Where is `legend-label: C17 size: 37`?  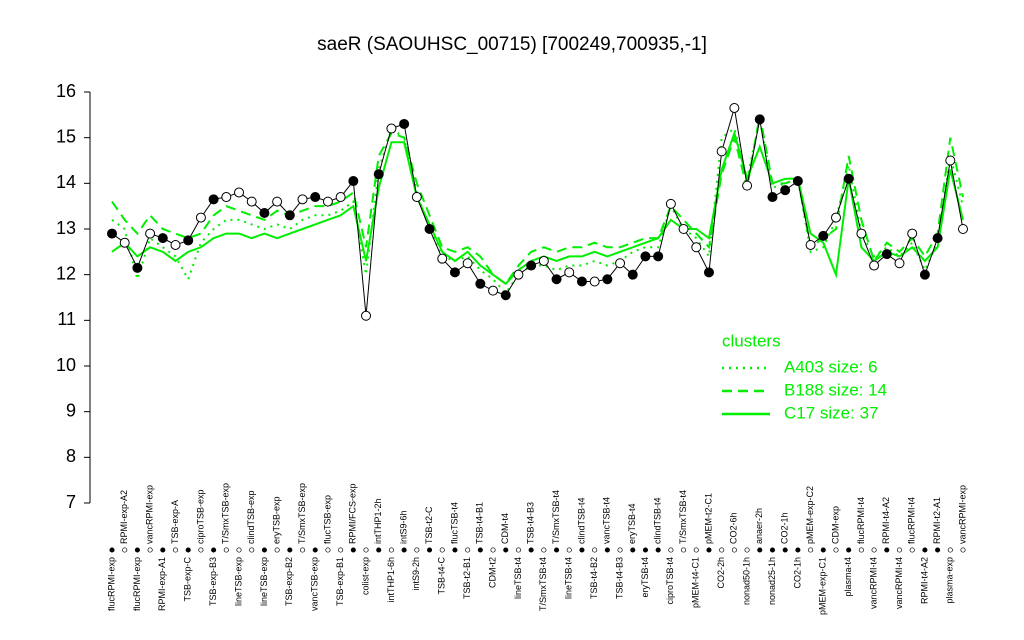
legend-label: C17 size: 37 is located at coordinates (831, 412).